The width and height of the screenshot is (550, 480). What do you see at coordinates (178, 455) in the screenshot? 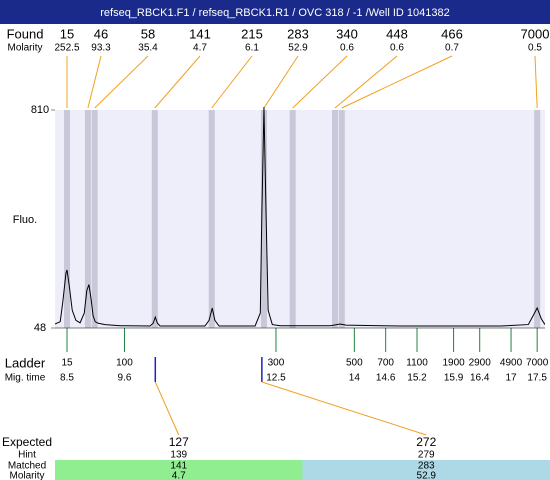
I see `hint-size: 139` at bounding box center [178, 455].